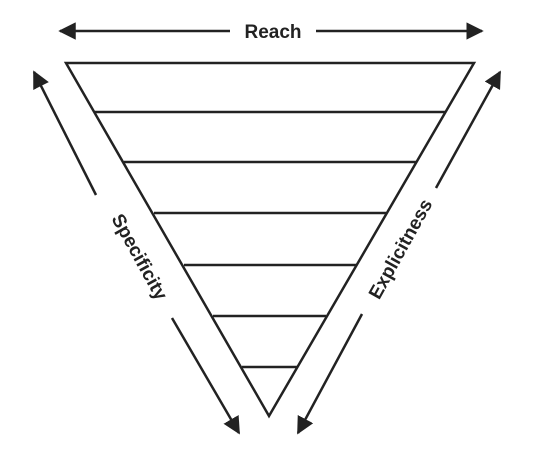 The image size is (547, 457). What do you see at coordinates (468, 129) in the screenshot?
I see `explicitness-arrow-upper` at bounding box center [468, 129].